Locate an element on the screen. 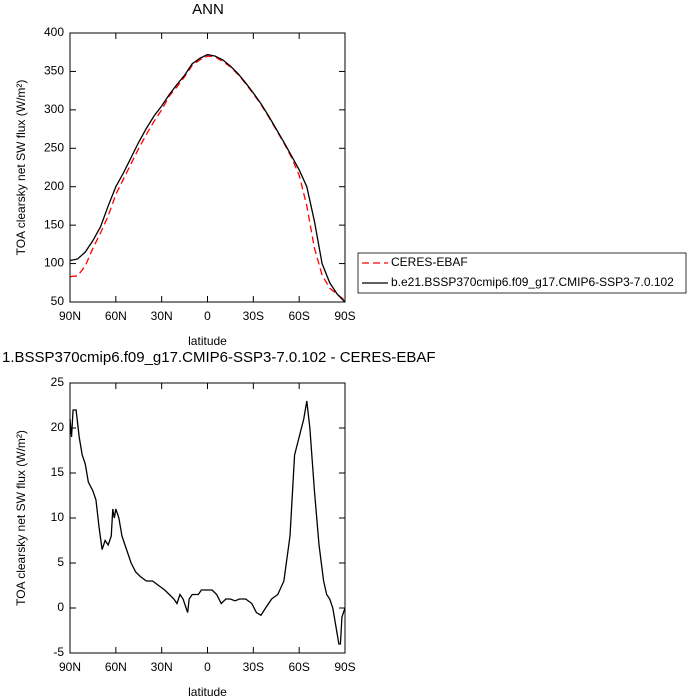  y-tick-label: 300 is located at coordinates (54, 109).